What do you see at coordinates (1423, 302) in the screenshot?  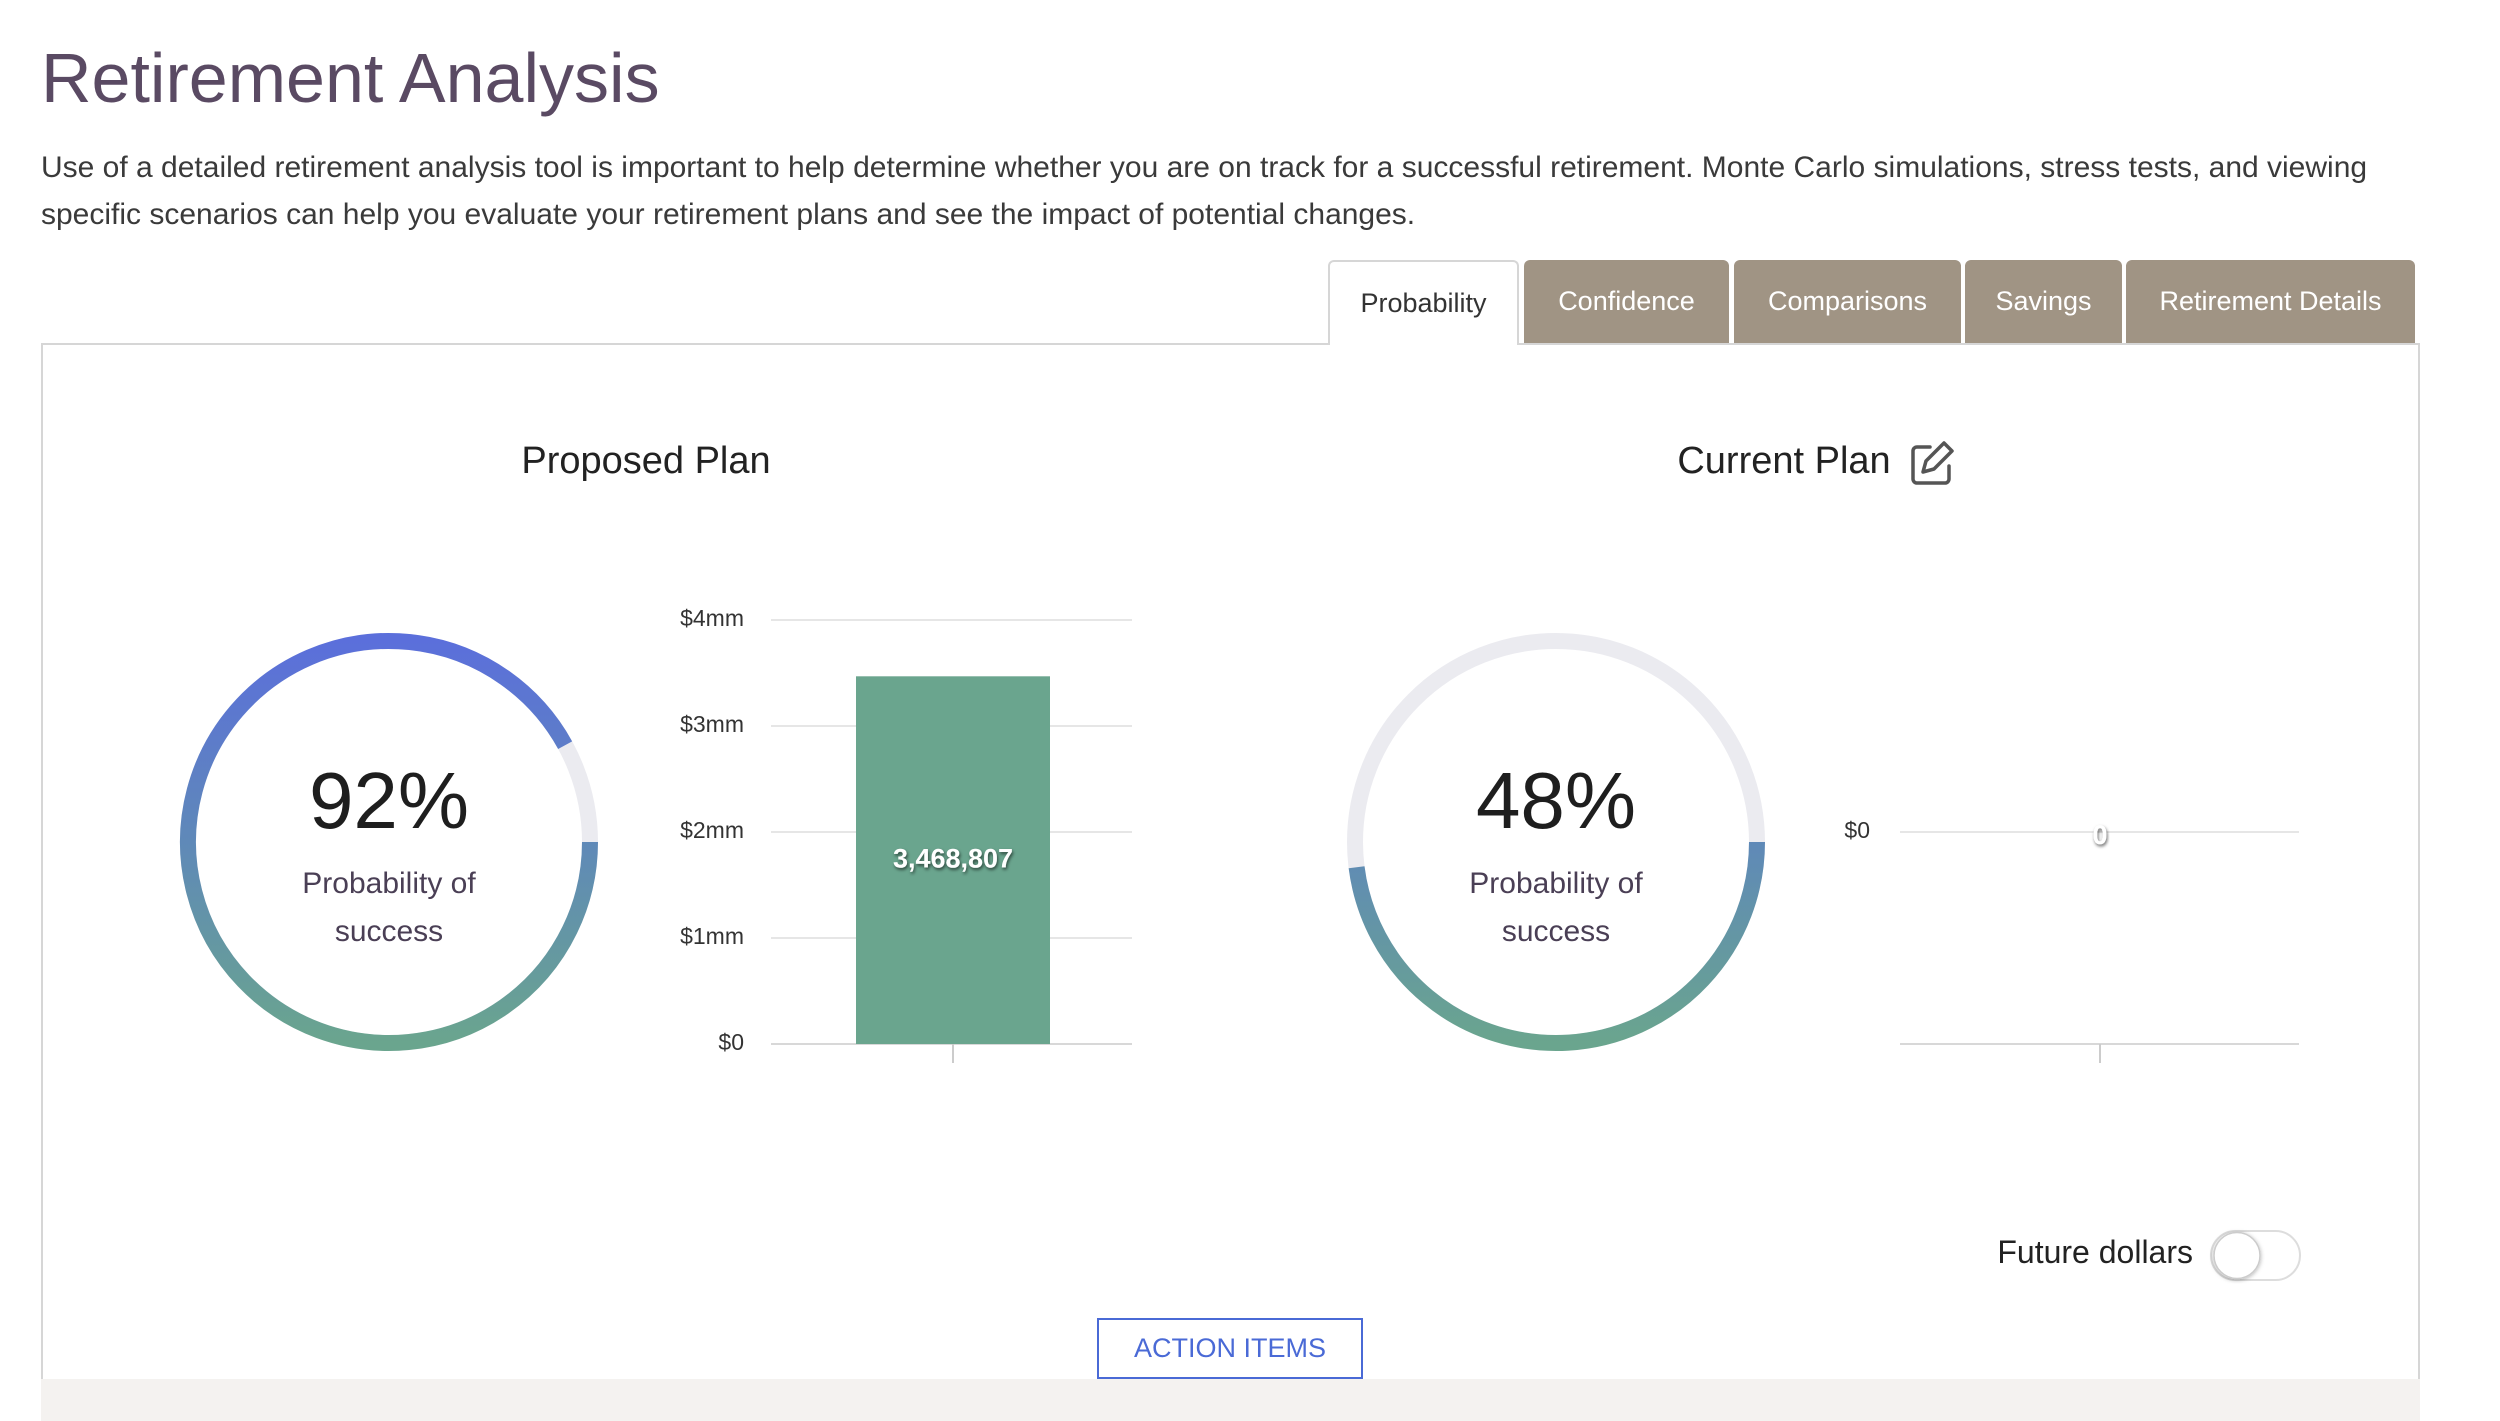 I see `tab: Probability` at bounding box center [1423, 302].